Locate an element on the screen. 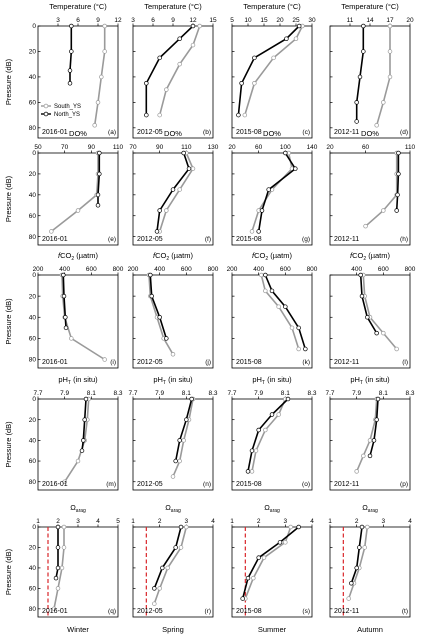 This screenshot has width=437, height=639. season-label: Winter is located at coordinates (78, 629).